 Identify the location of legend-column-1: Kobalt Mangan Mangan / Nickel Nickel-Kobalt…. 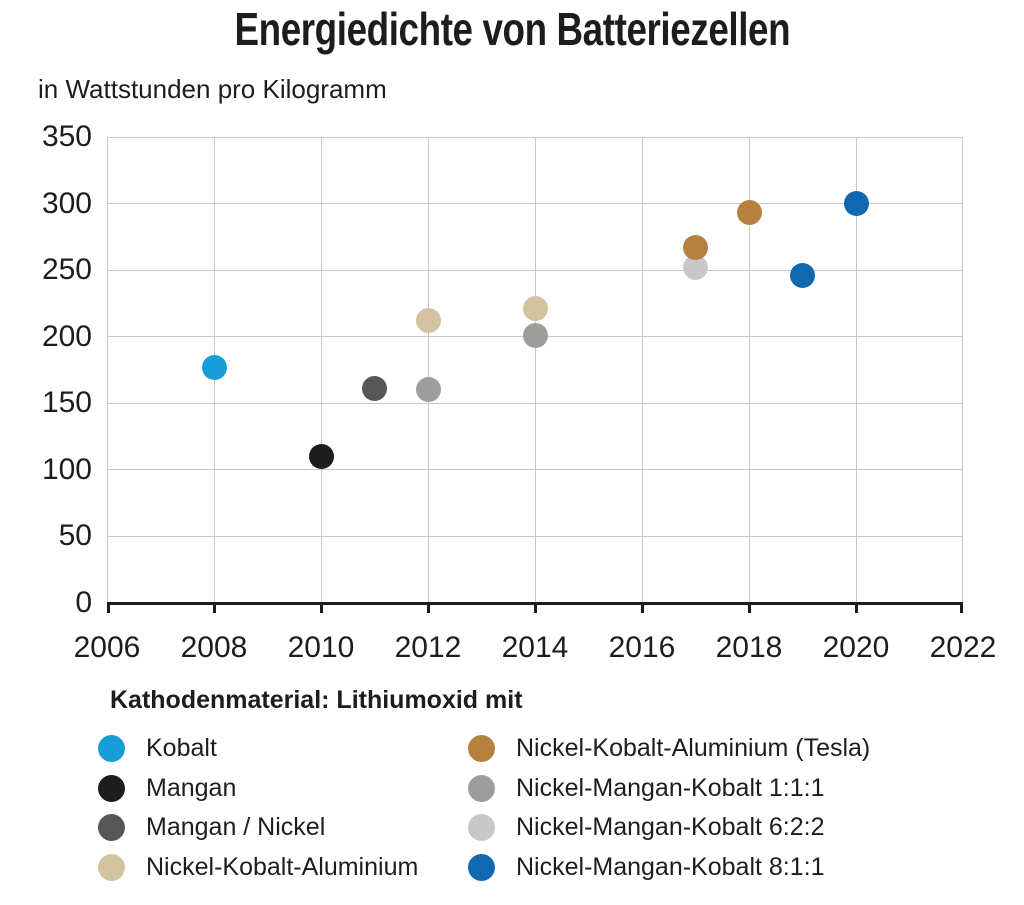
(283, 808).